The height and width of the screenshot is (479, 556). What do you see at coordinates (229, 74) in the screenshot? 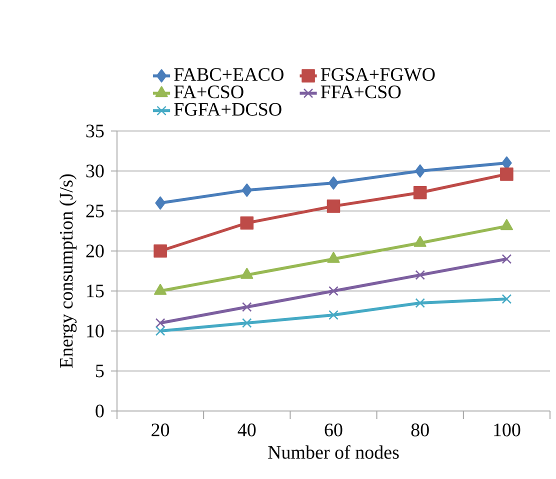
I see `legend-label: FABC+EACO` at bounding box center [229, 74].